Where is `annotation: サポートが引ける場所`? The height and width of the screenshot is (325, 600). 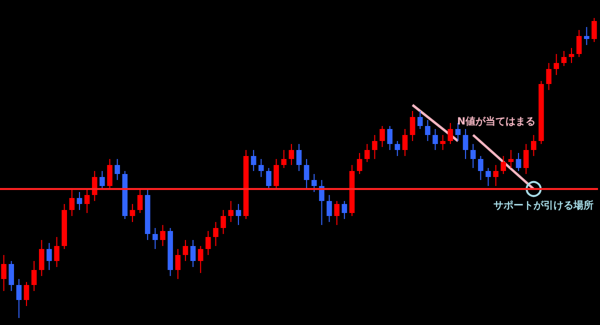 annotation: サポートが引ける場所 is located at coordinates (544, 206).